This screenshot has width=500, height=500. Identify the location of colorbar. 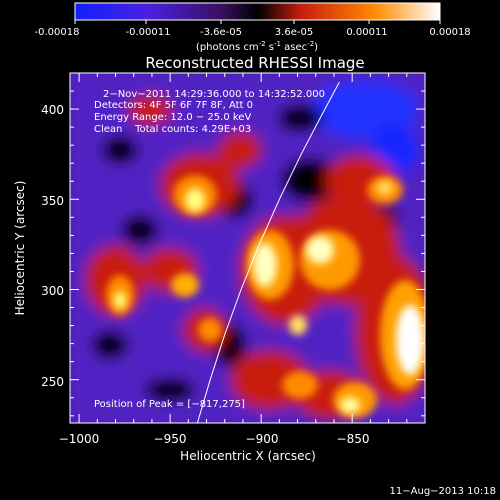
(257, 11).